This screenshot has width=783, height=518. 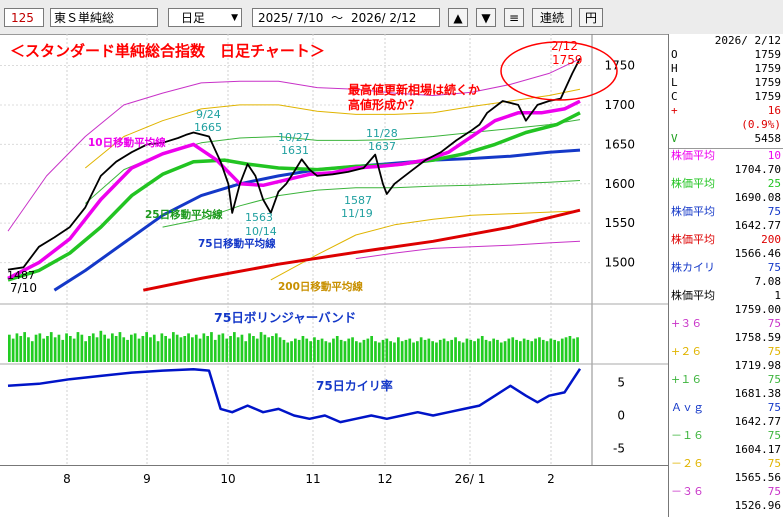 I want to click on indicator-period: 25, so click(x=774, y=183).